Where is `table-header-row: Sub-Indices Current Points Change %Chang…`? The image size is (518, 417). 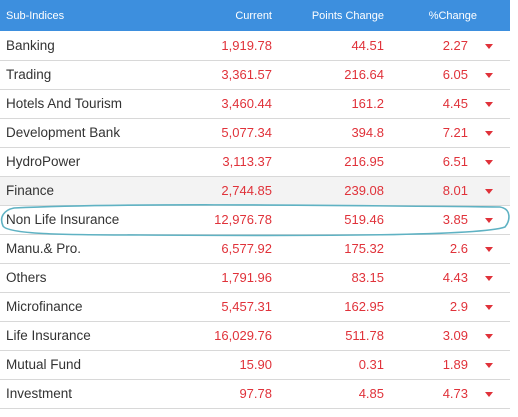
table-header-row: Sub-Indices Current Points Change %Chang… is located at coordinates (255, 15).